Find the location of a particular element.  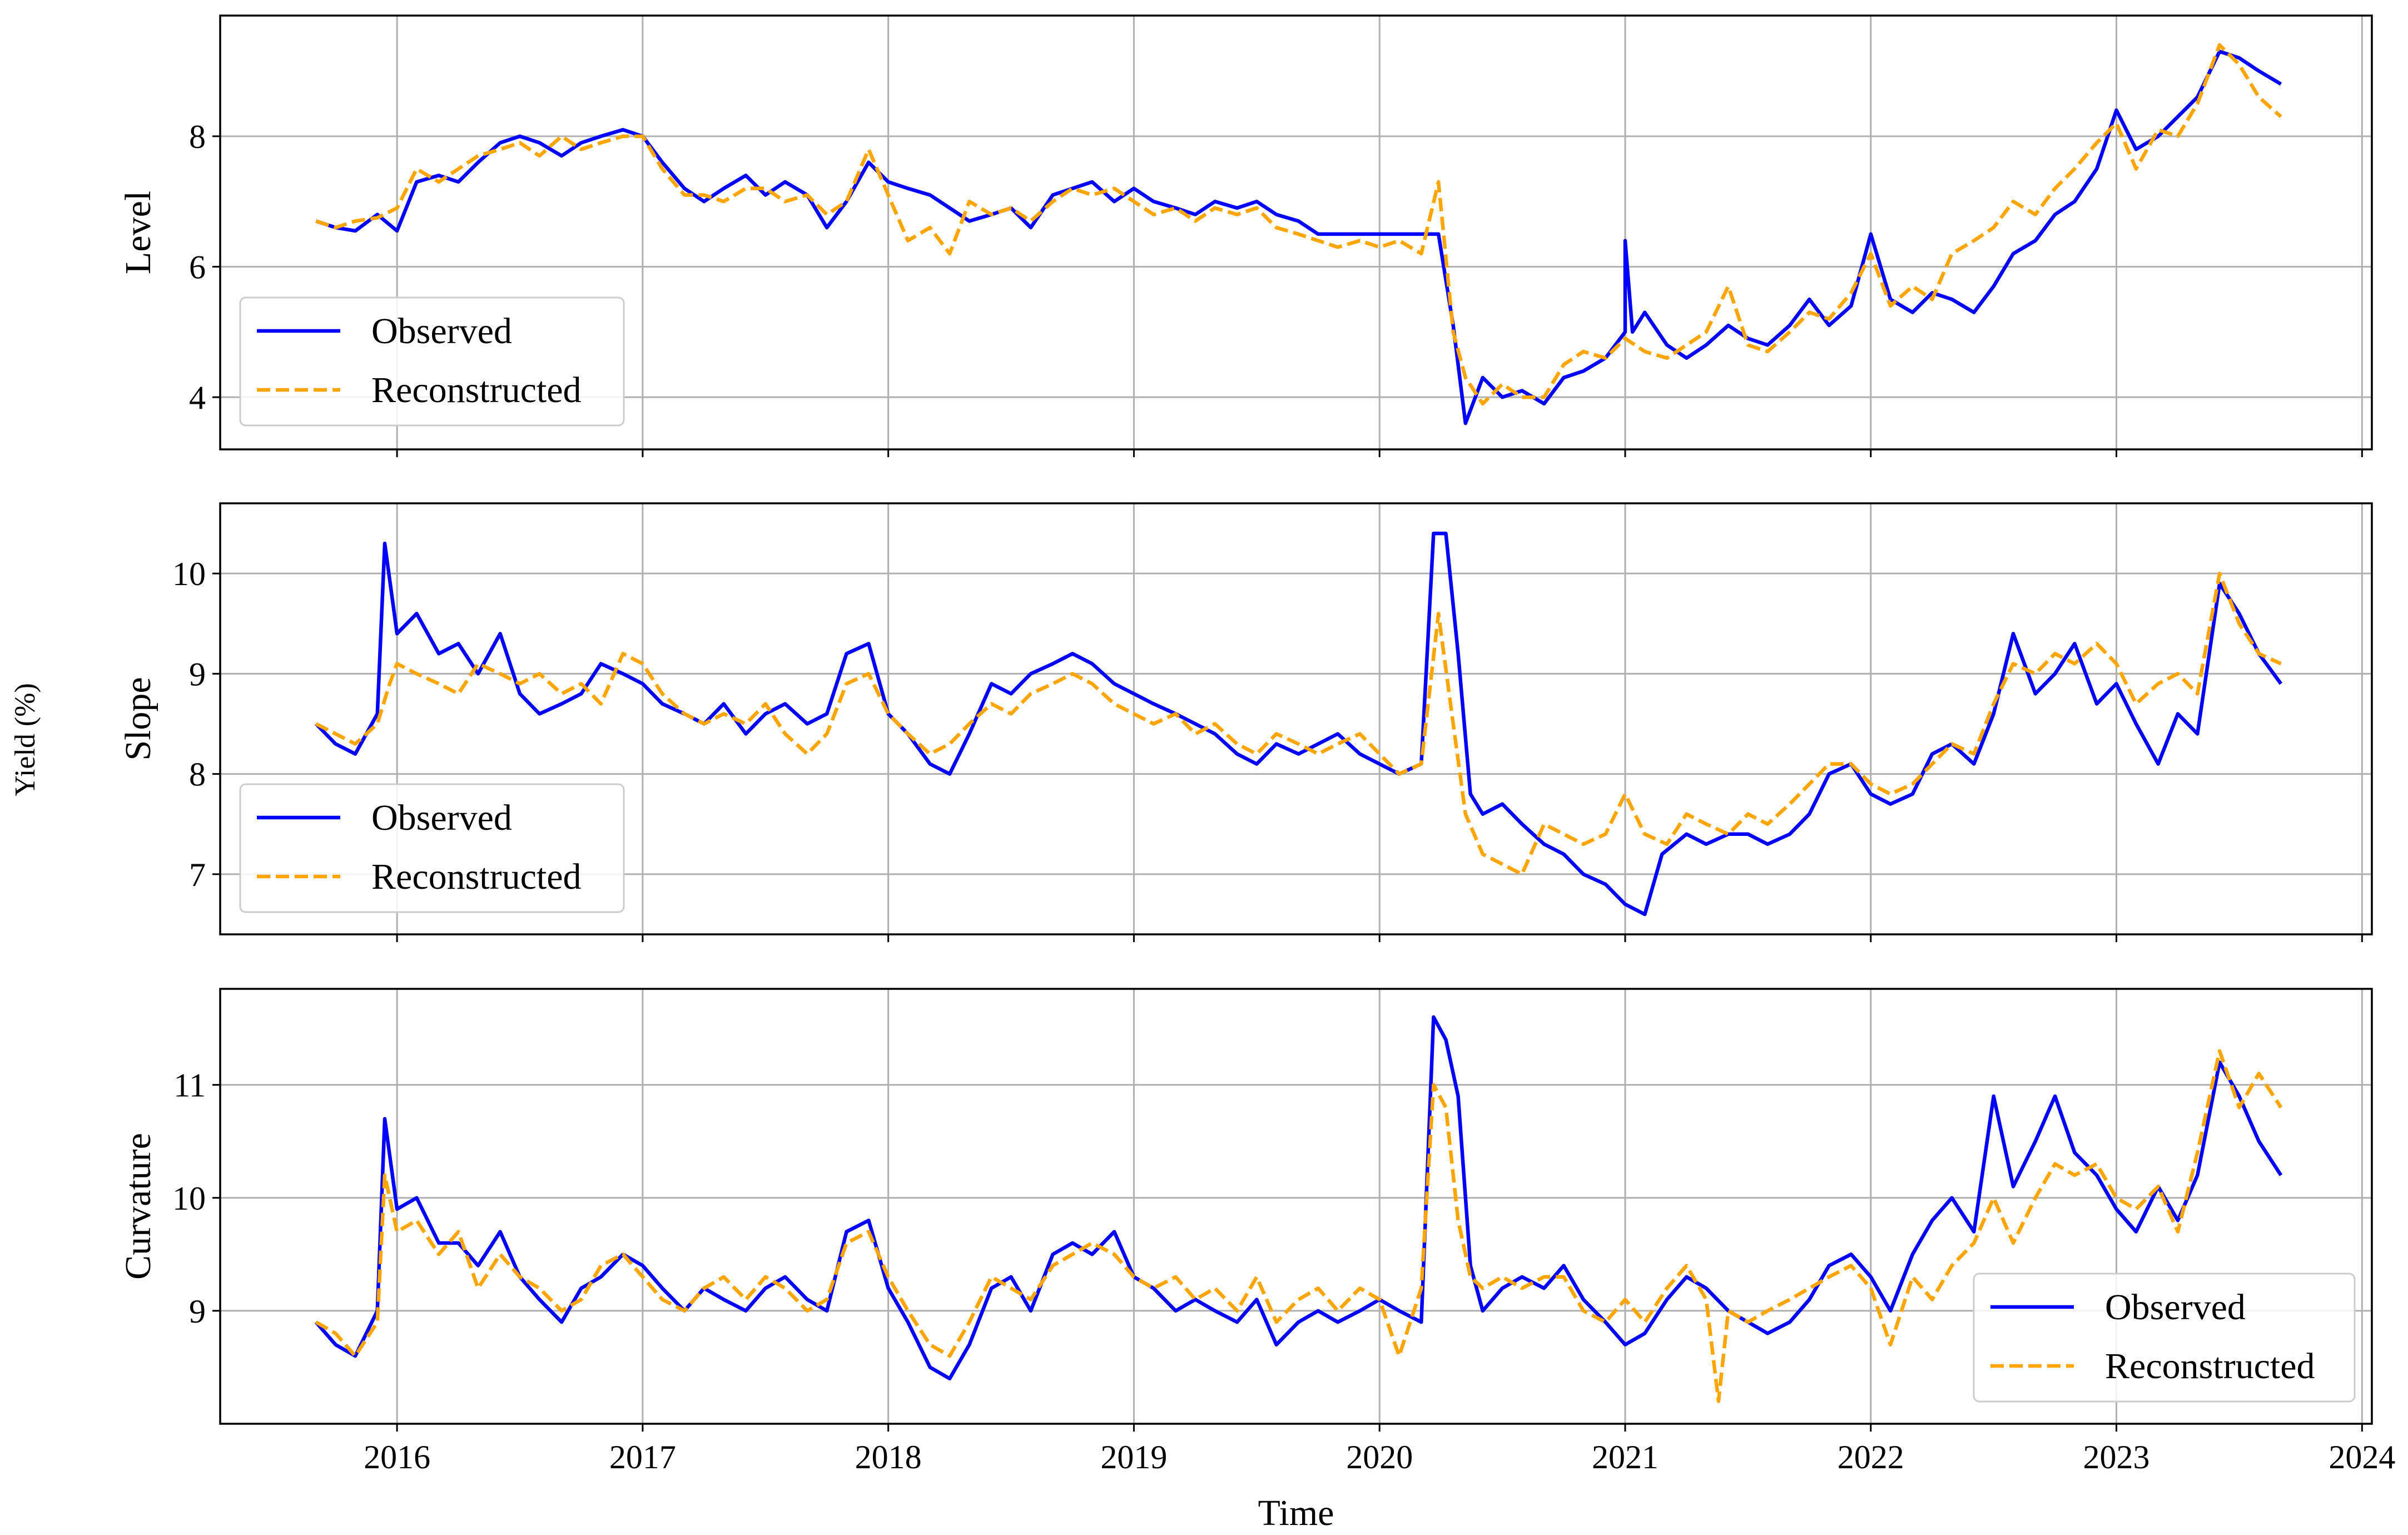

x-tick-label: 2024 is located at coordinates (2361, 1457).